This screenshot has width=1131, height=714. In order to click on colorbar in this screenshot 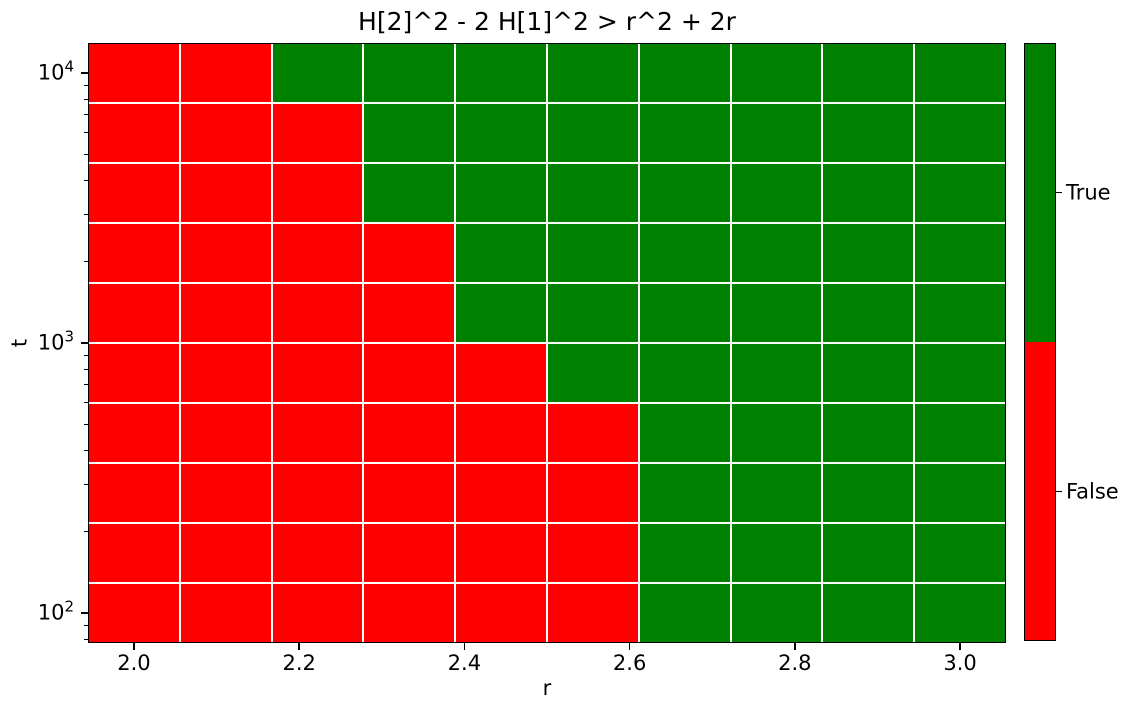, I will do `click(1040, 342)`.